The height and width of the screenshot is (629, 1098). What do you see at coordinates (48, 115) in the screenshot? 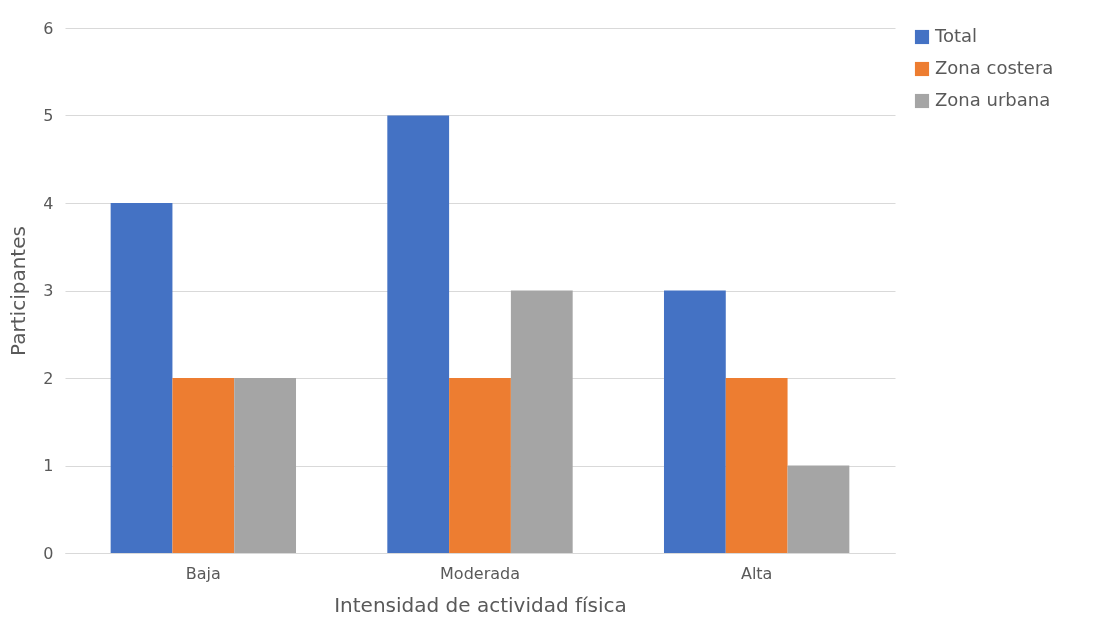
I see `y-tick-label: 5` at bounding box center [48, 115].